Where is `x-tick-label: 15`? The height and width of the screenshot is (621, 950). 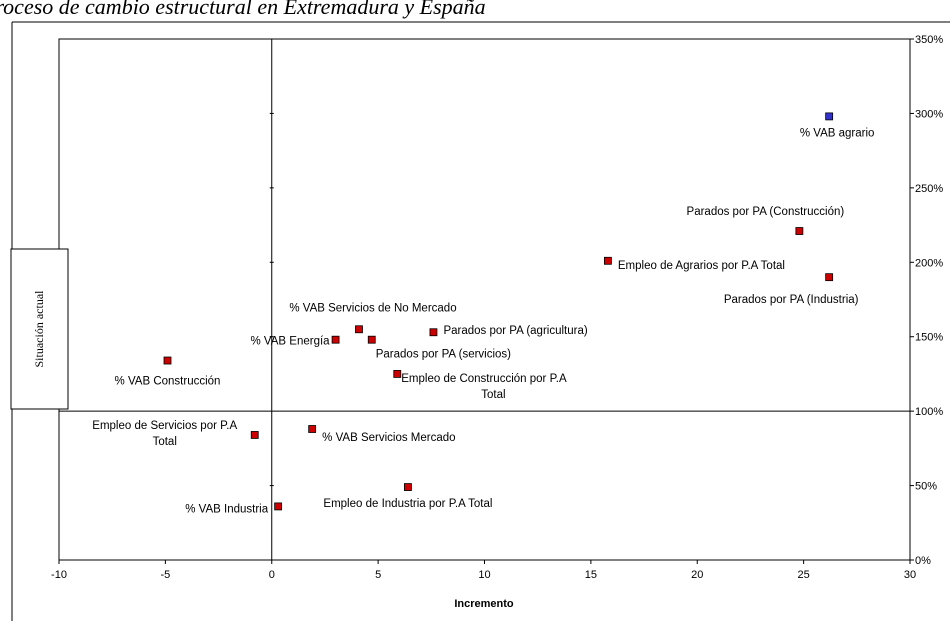 x-tick-label: 15 is located at coordinates (591, 575).